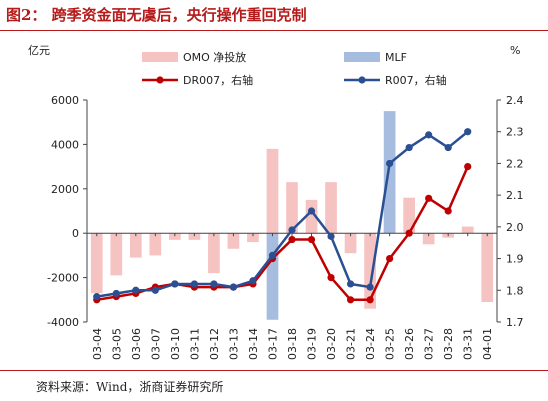 Image resolution: width=548 pixels, height=401 pixels. Describe the element at coordinates (312, 344) in the screenshot. I see `x-tick-label-03-19: 03-19` at that location.